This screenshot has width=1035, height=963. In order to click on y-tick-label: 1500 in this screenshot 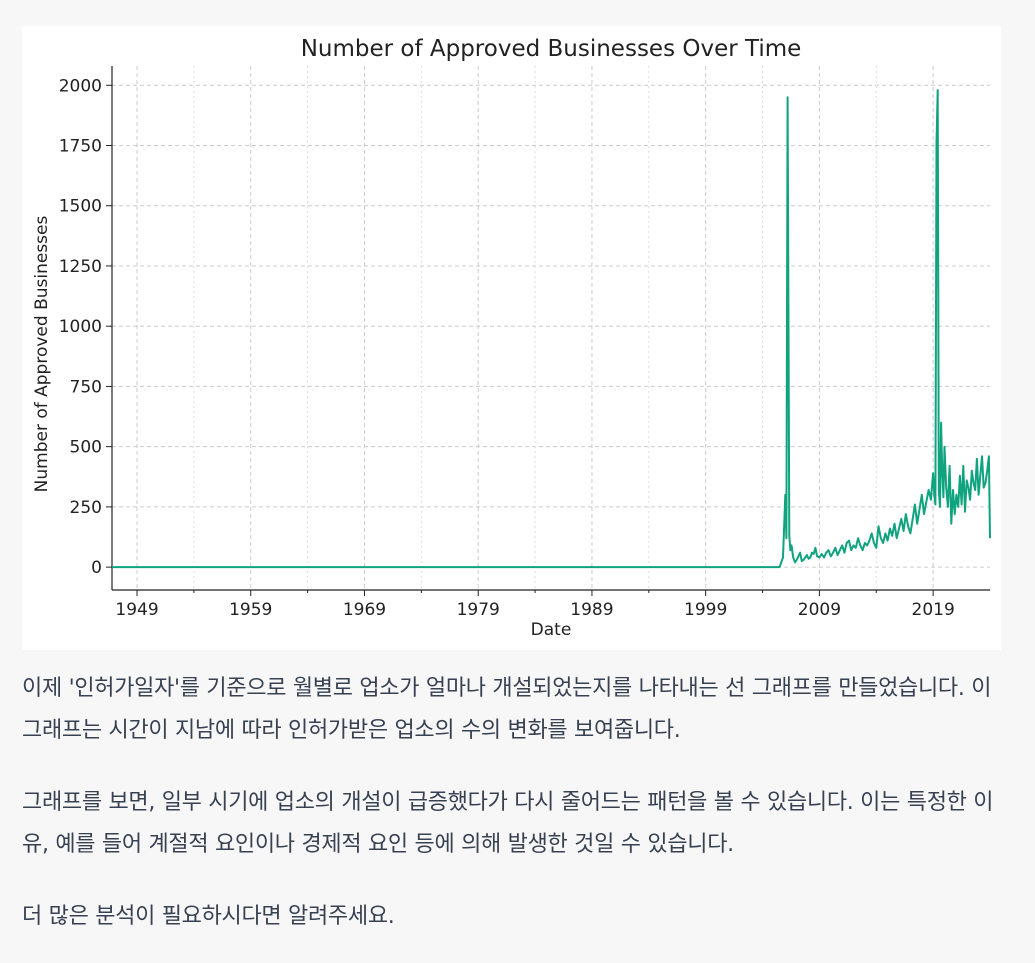, I will do `click(80, 207)`.